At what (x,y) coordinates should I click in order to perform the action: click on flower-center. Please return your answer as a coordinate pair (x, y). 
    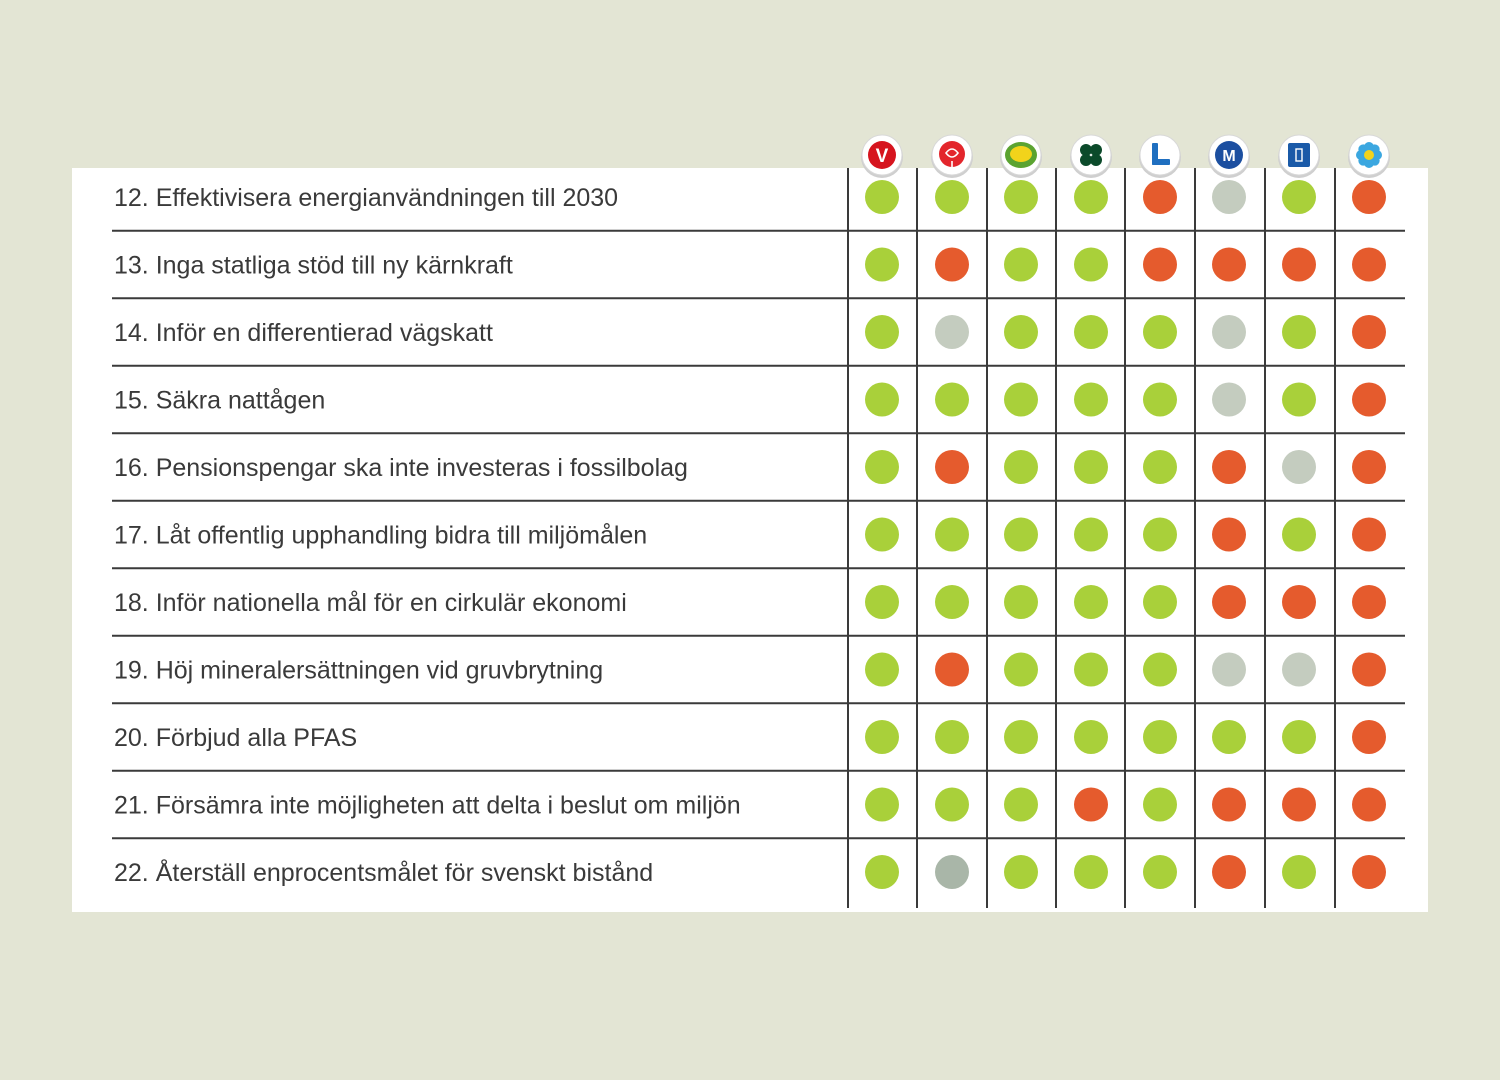
    Looking at the image, I should click on (1369, 155).